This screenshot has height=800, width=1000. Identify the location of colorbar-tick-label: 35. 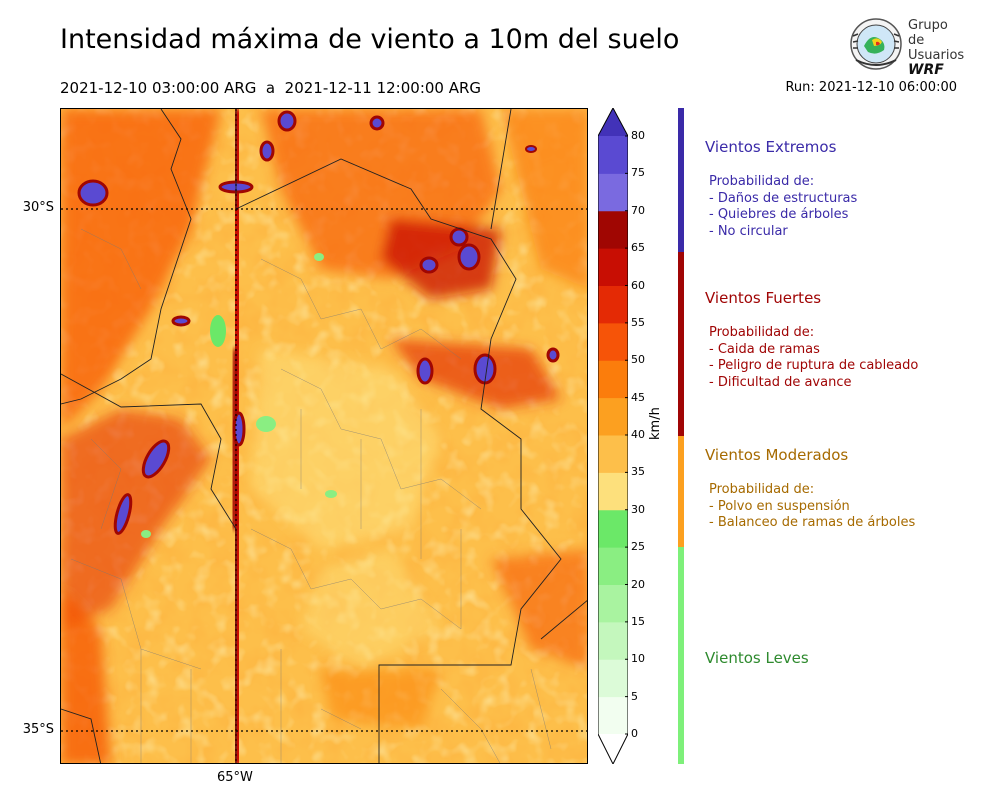
(638, 472).